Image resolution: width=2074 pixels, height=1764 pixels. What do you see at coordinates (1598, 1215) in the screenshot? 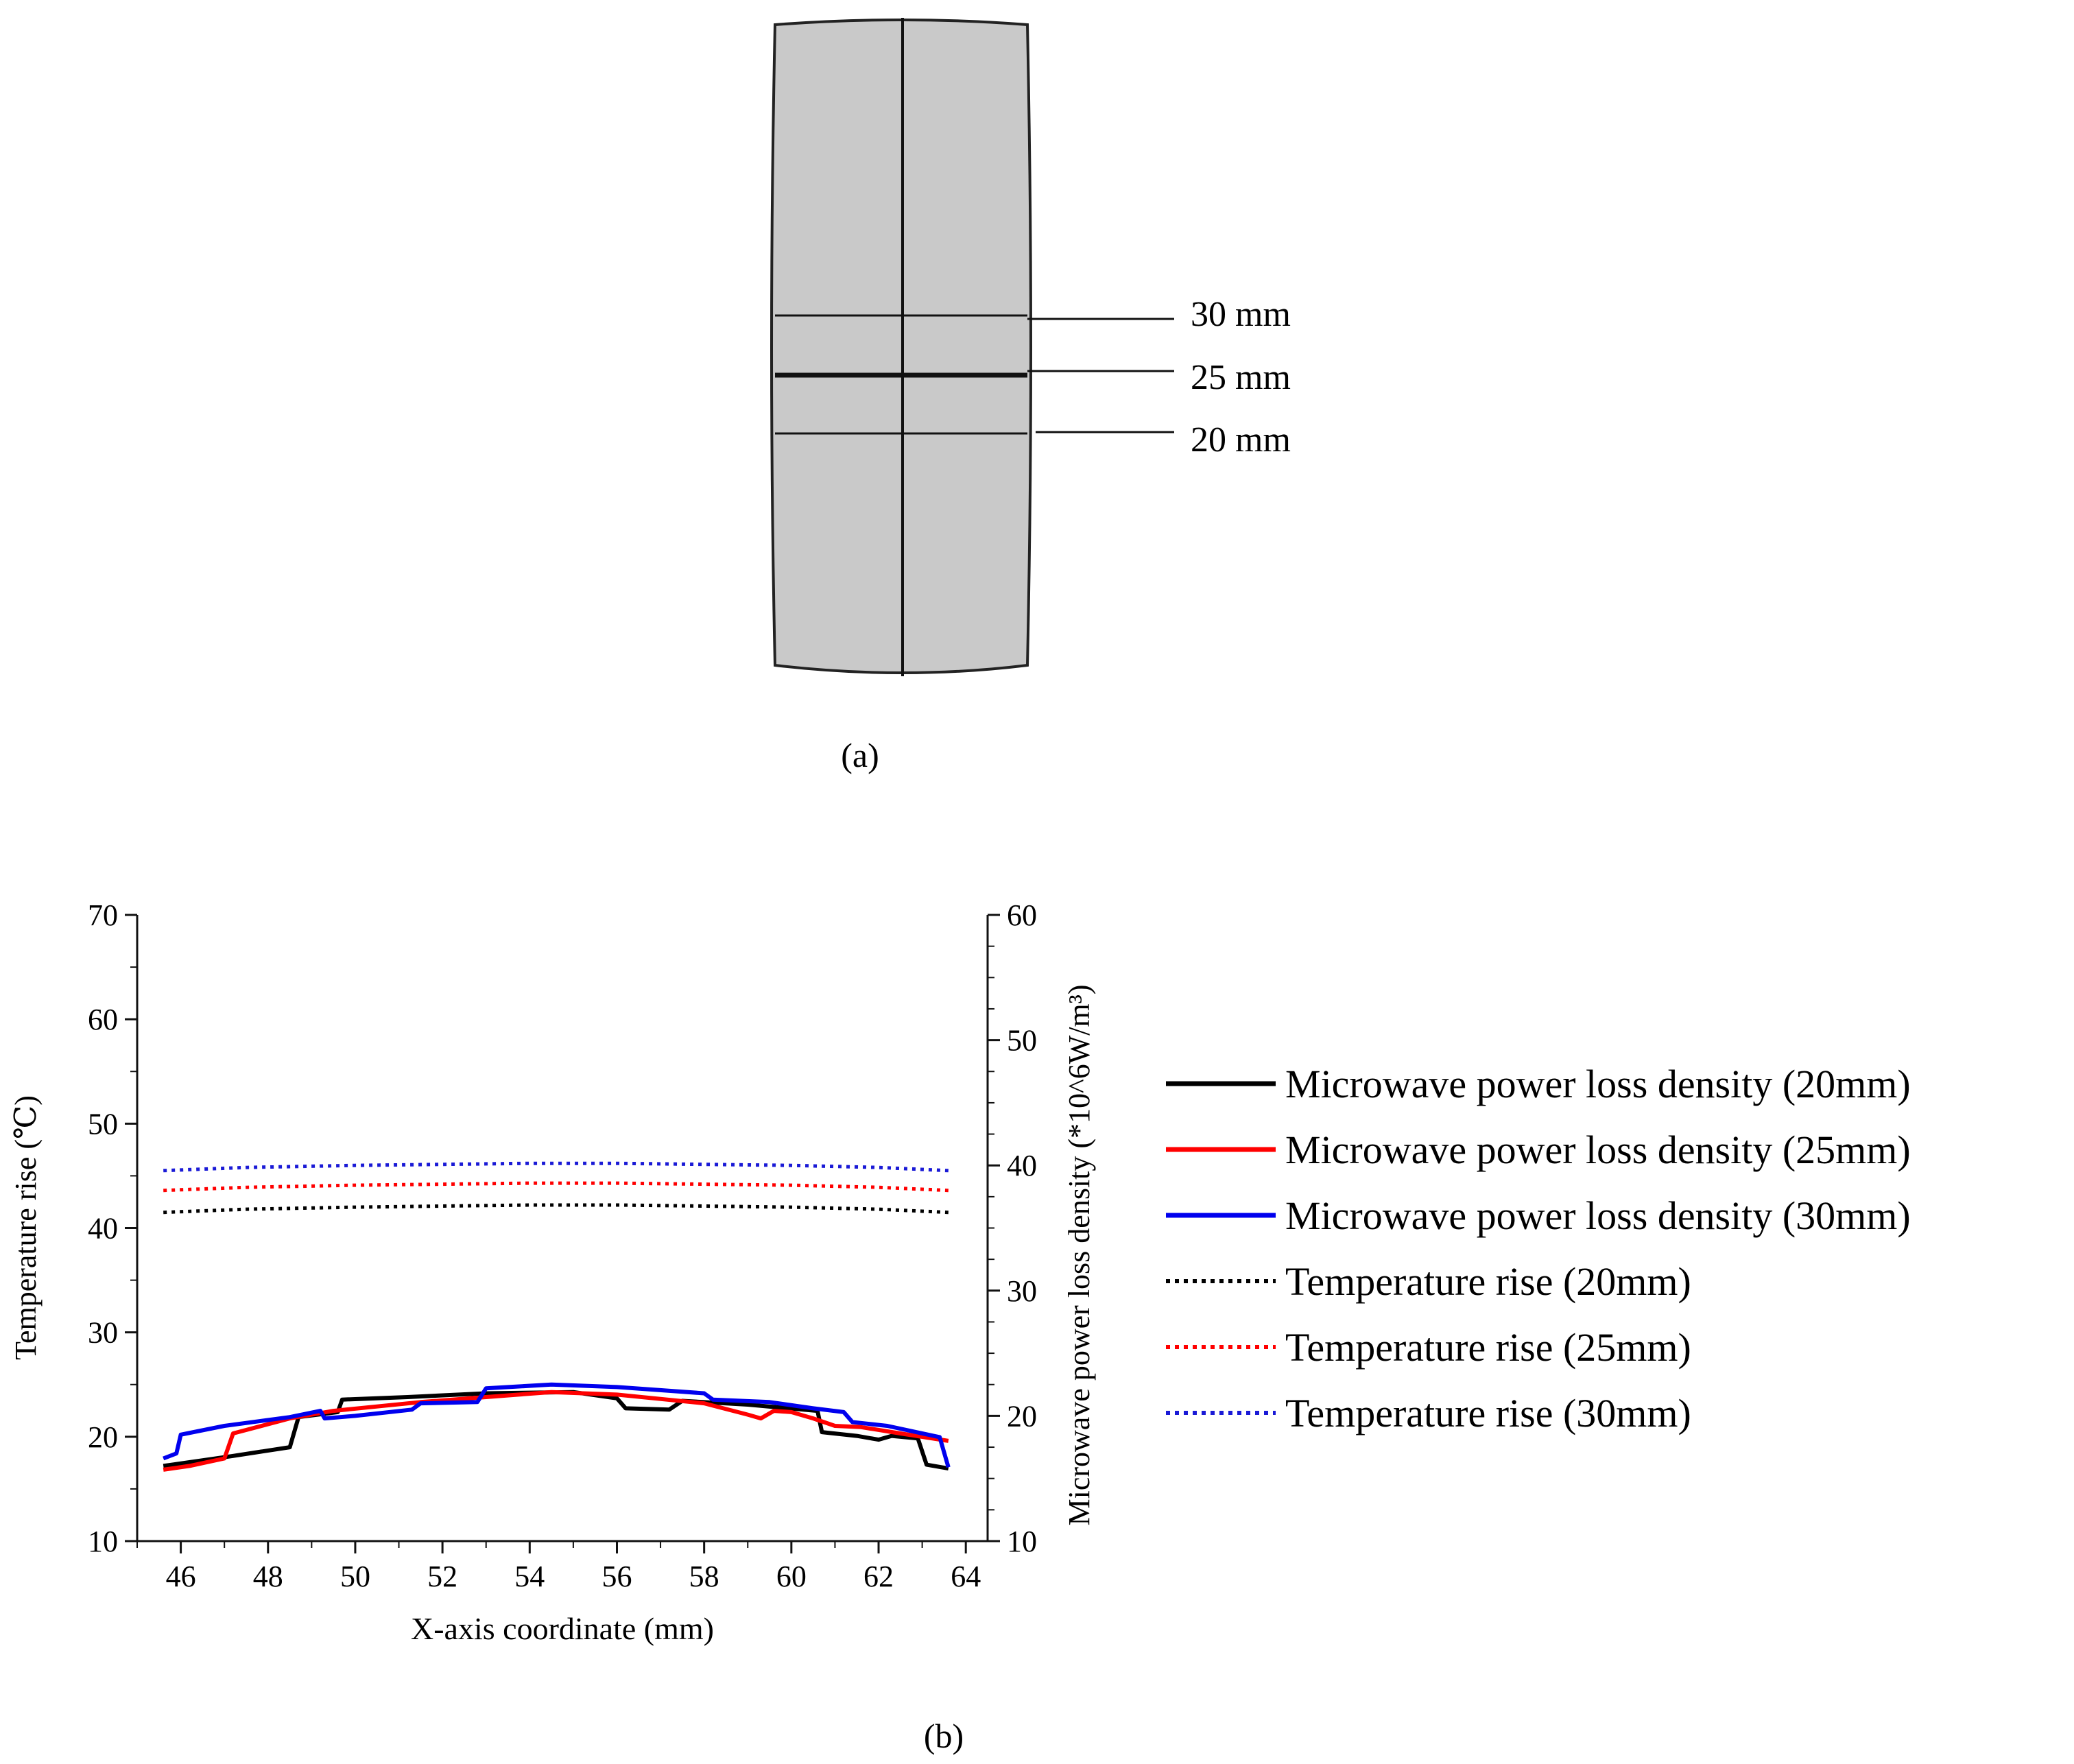
I see `legend-label-3: Microwave power loss density (30mm)` at bounding box center [1598, 1215].